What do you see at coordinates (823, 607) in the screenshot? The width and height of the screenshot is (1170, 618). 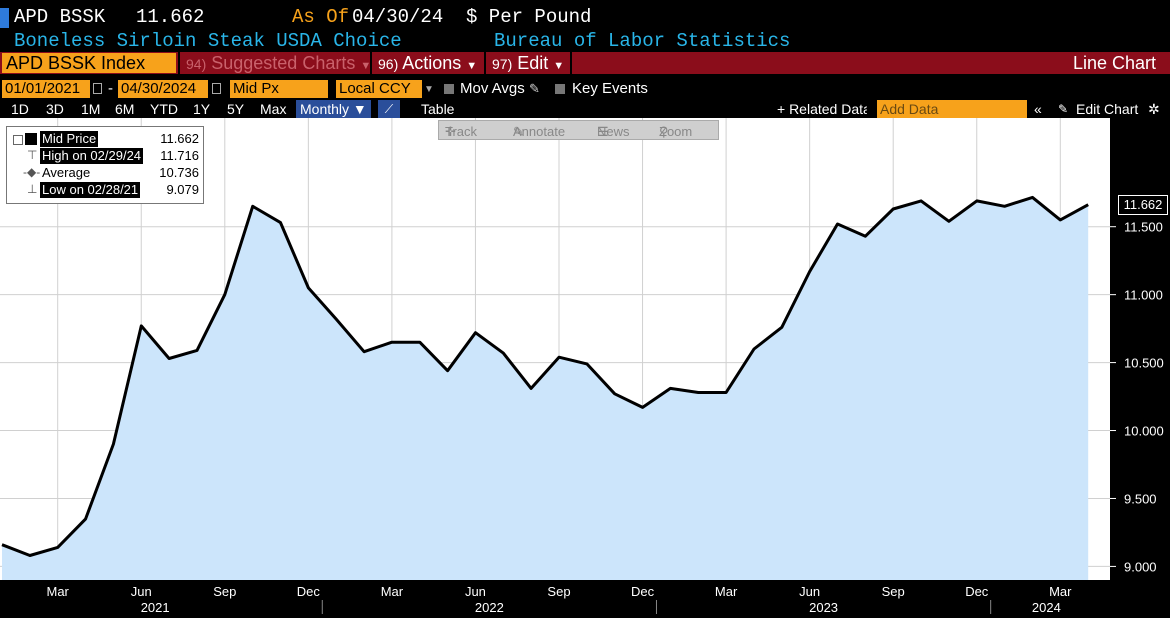 I see `x-year-label: 2023` at bounding box center [823, 607].